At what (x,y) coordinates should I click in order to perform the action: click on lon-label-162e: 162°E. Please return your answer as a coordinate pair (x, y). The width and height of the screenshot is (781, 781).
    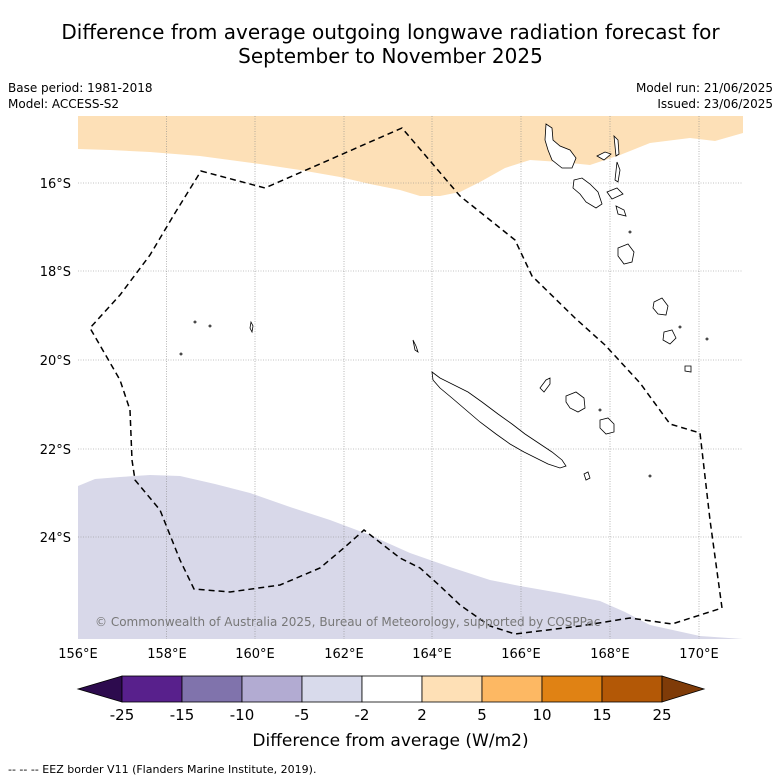
    Looking at the image, I should click on (344, 654).